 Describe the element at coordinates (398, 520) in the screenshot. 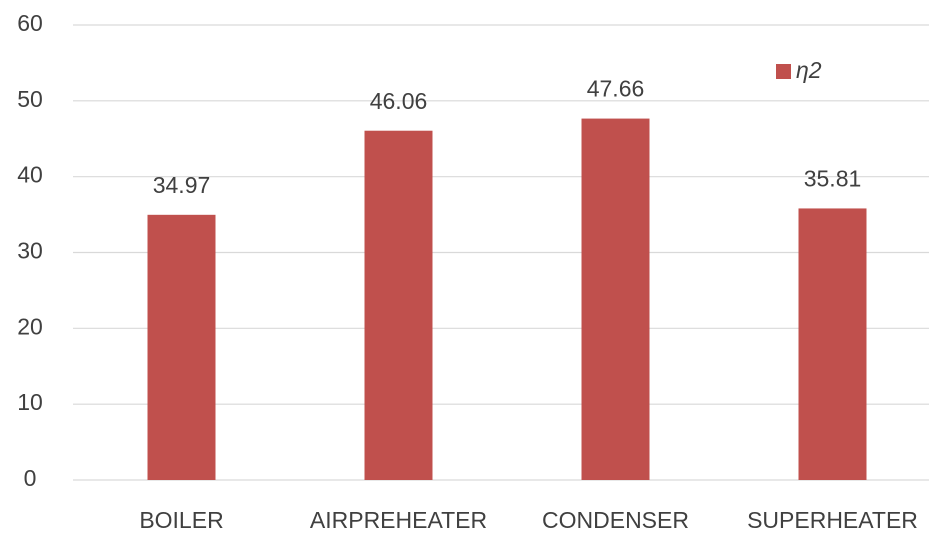

I see `x-tick-label: AIRPREHEATER` at that location.